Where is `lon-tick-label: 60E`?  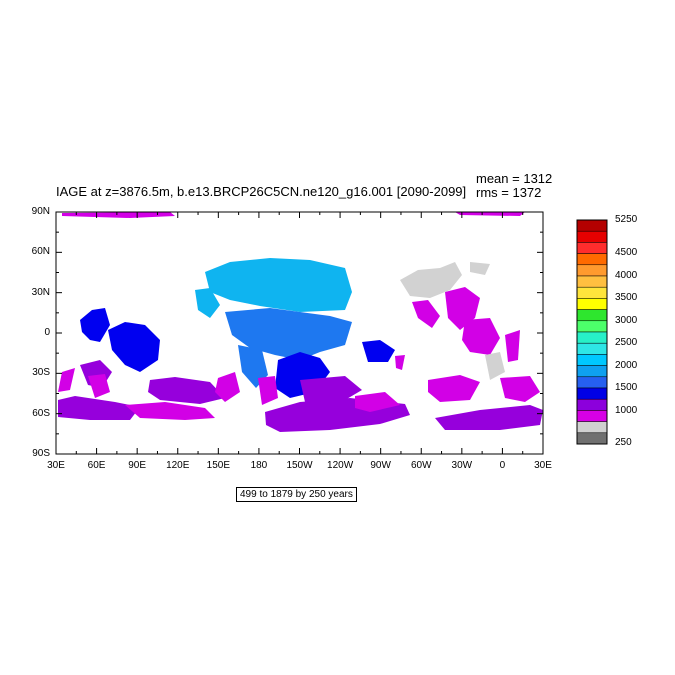 lon-tick-label: 60E is located at coordinates (96, 465).